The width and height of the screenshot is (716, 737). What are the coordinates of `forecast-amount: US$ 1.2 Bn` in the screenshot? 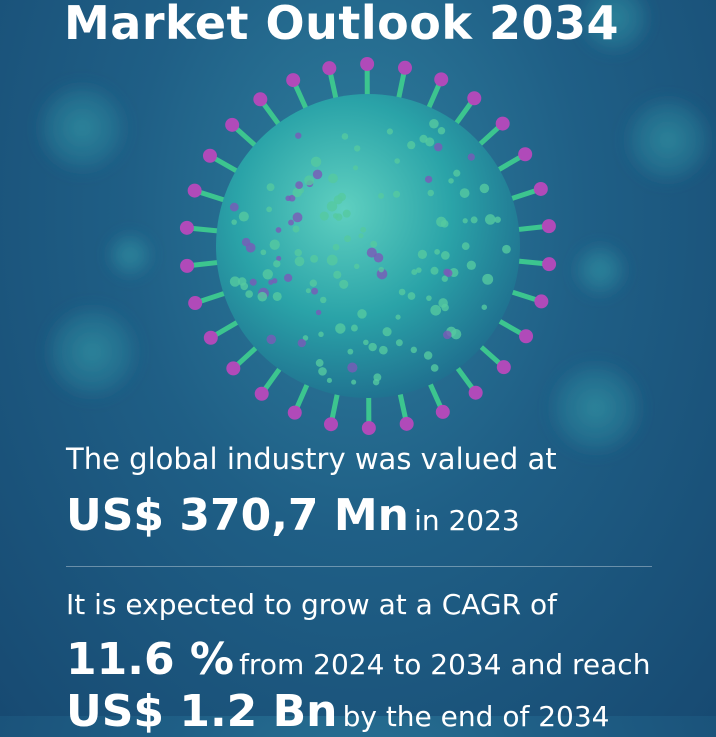 It's located at (201, 711).